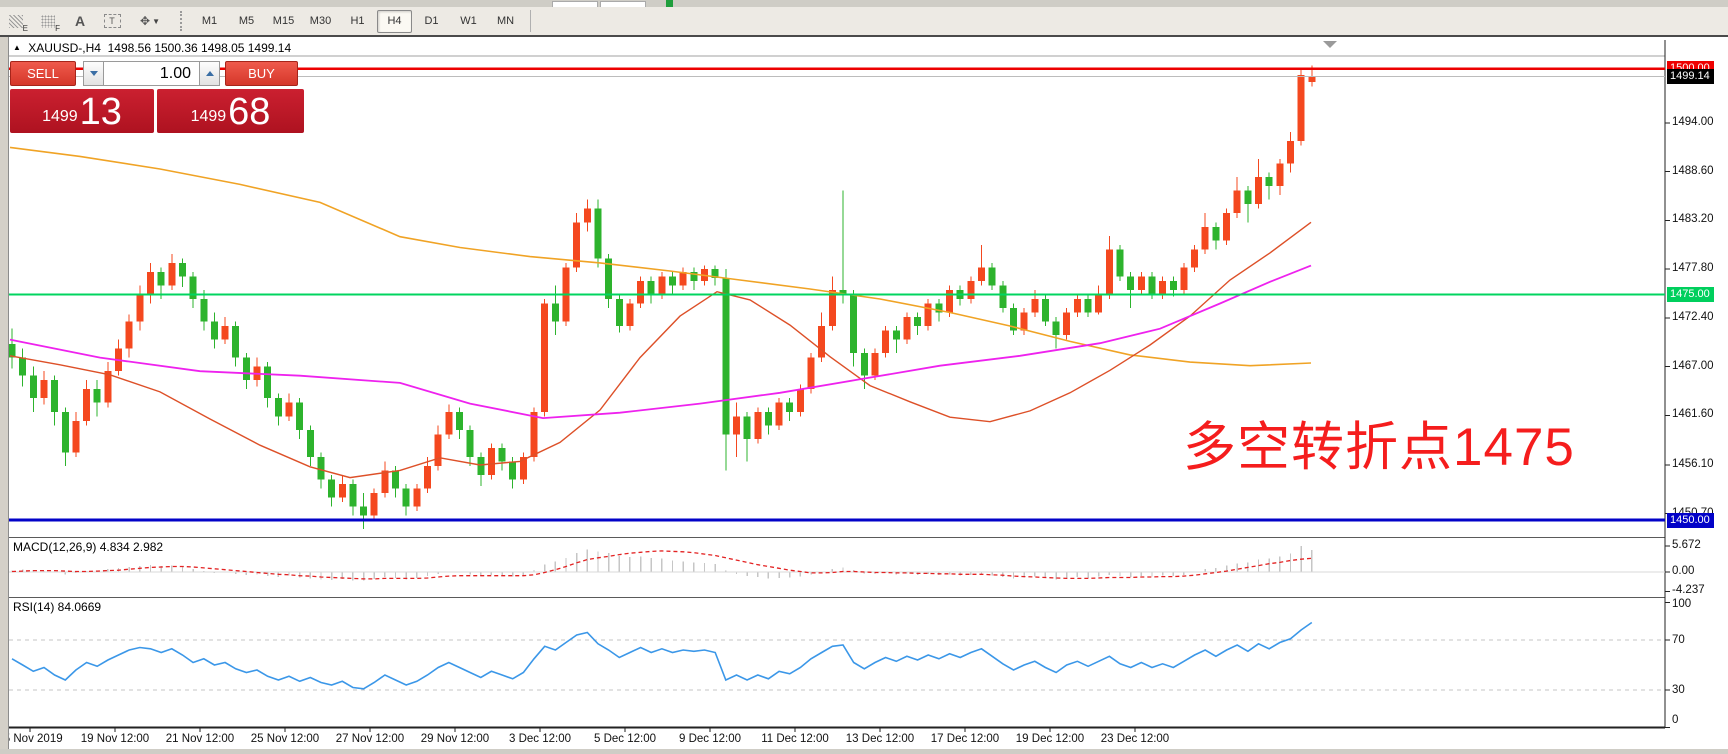  Describe the element at coordinates (394, 21) in the screenshot. I see `timeframe-button-H4: H4` at that location.